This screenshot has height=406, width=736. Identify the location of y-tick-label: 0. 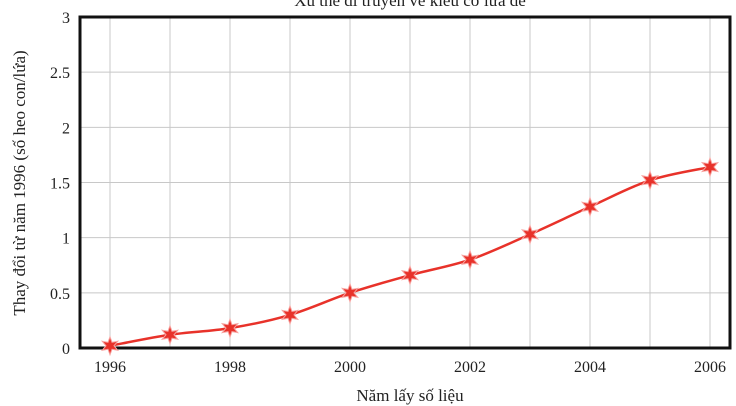
(66, 349).